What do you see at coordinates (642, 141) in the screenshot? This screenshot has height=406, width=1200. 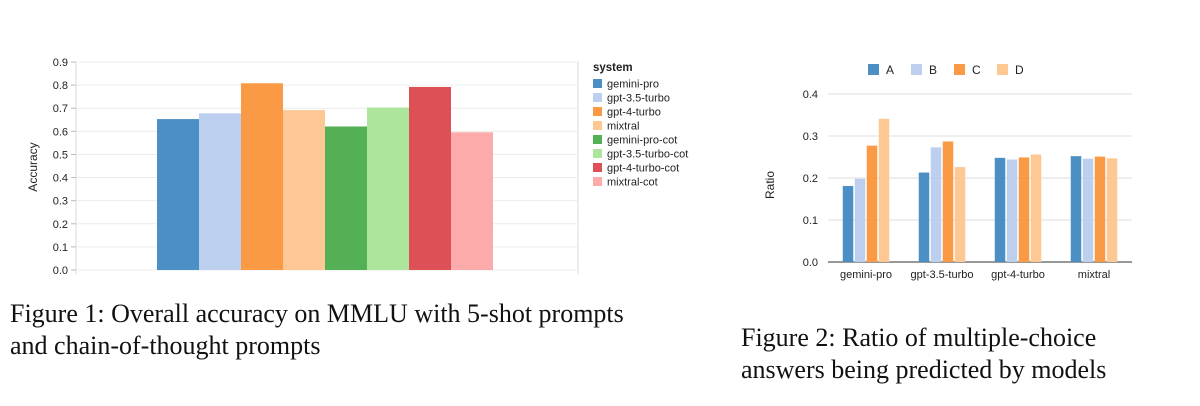 I see `chart1-legend-label: gemini-pro-cot` at bounding box center [642, 141].